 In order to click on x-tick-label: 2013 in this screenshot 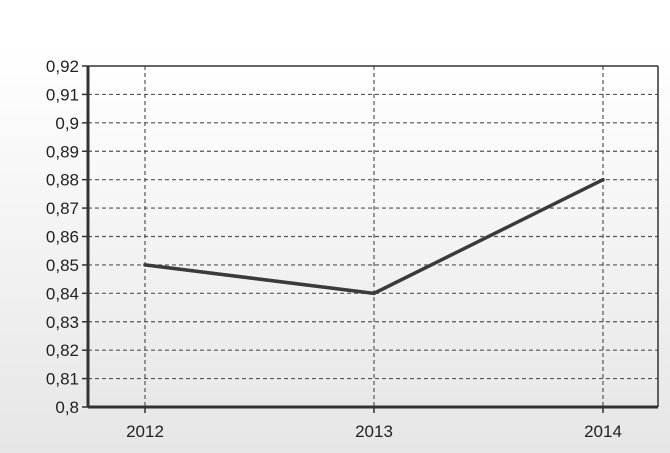, I will do `click(374, 431)`.